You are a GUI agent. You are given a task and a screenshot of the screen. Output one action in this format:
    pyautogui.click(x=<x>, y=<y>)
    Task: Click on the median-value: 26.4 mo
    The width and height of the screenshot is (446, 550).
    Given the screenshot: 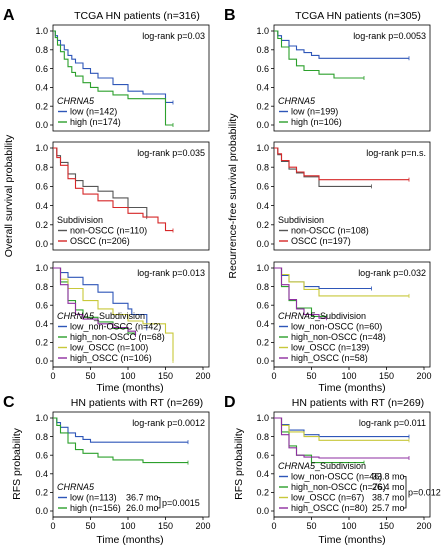 What is the action you would take?
    pyautogui.click(x=388, y=487)
    